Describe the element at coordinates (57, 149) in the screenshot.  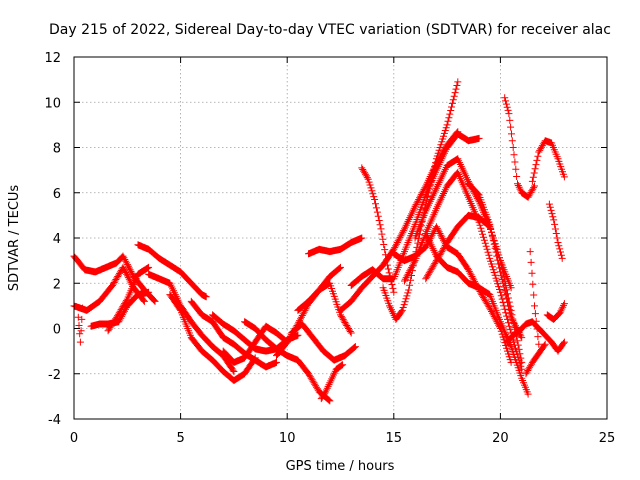
I see `y-tick-label: 8` at that location.